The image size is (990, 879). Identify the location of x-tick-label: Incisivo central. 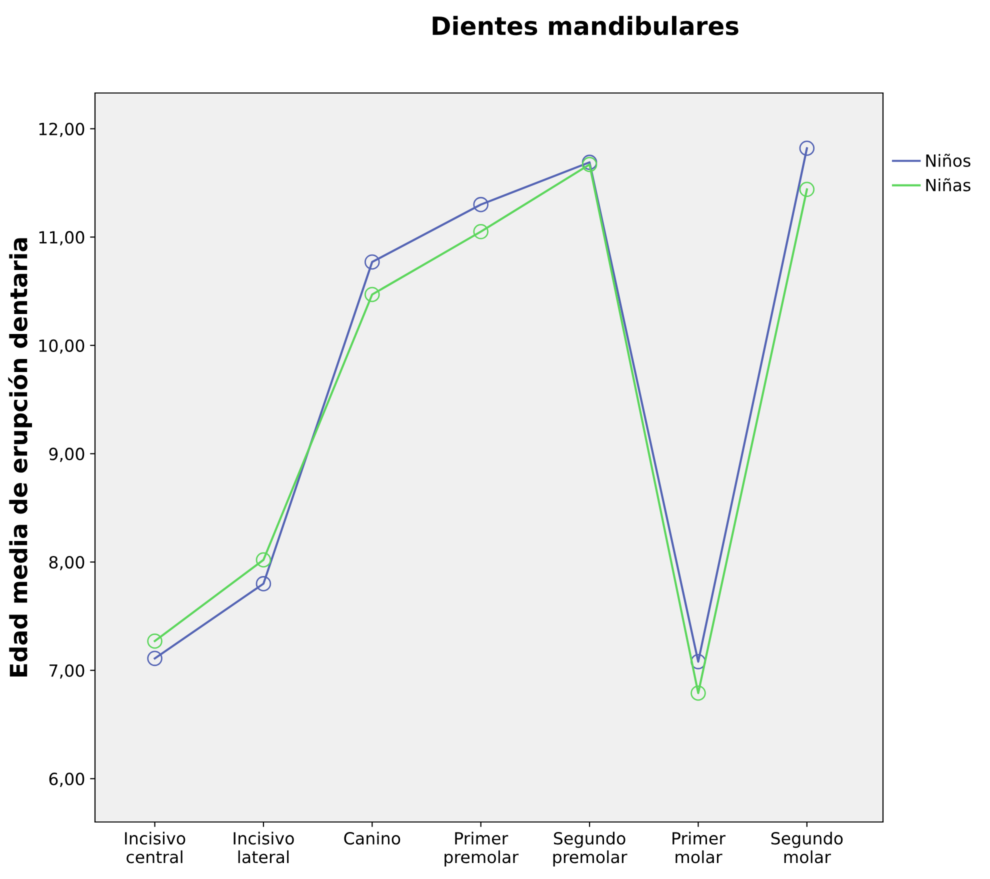
(155, 848).